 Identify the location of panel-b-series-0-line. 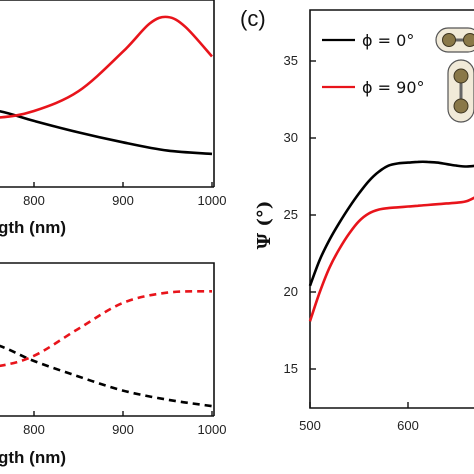
(106, 376).